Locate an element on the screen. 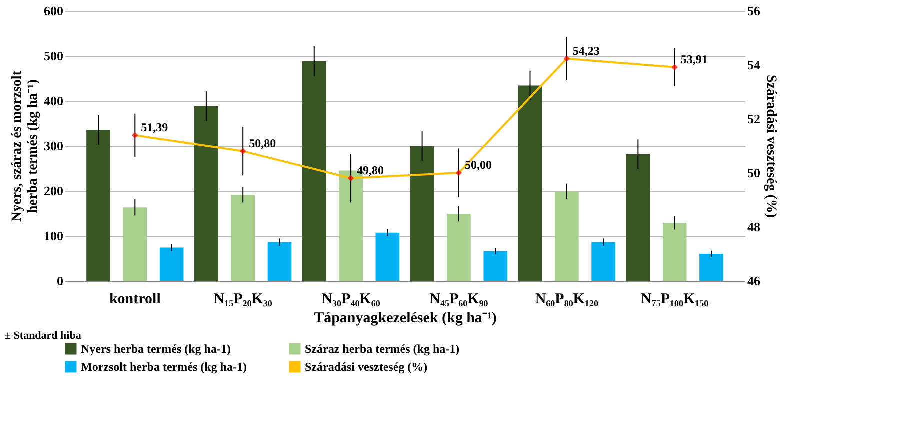  y-tick-label: 600 is located at coordinates (54, 11).